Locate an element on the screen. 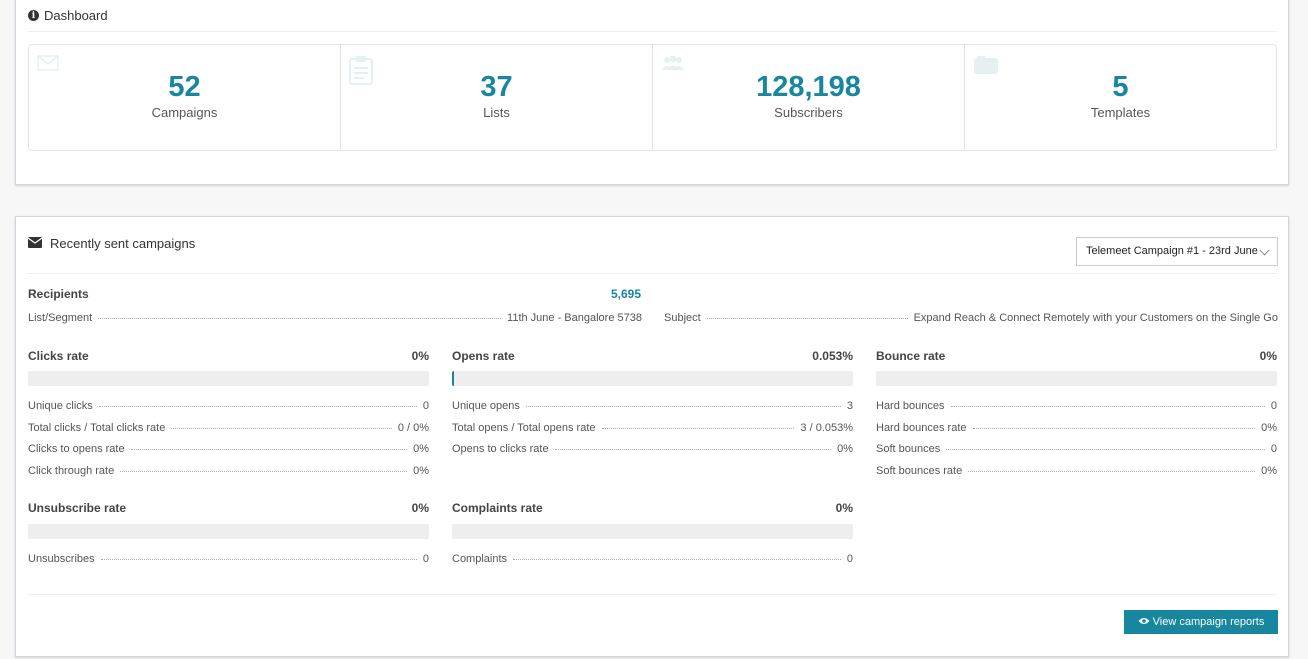 The image size is (1308, 659). kv-label: Click through rate is located at coordinates (71, 471).